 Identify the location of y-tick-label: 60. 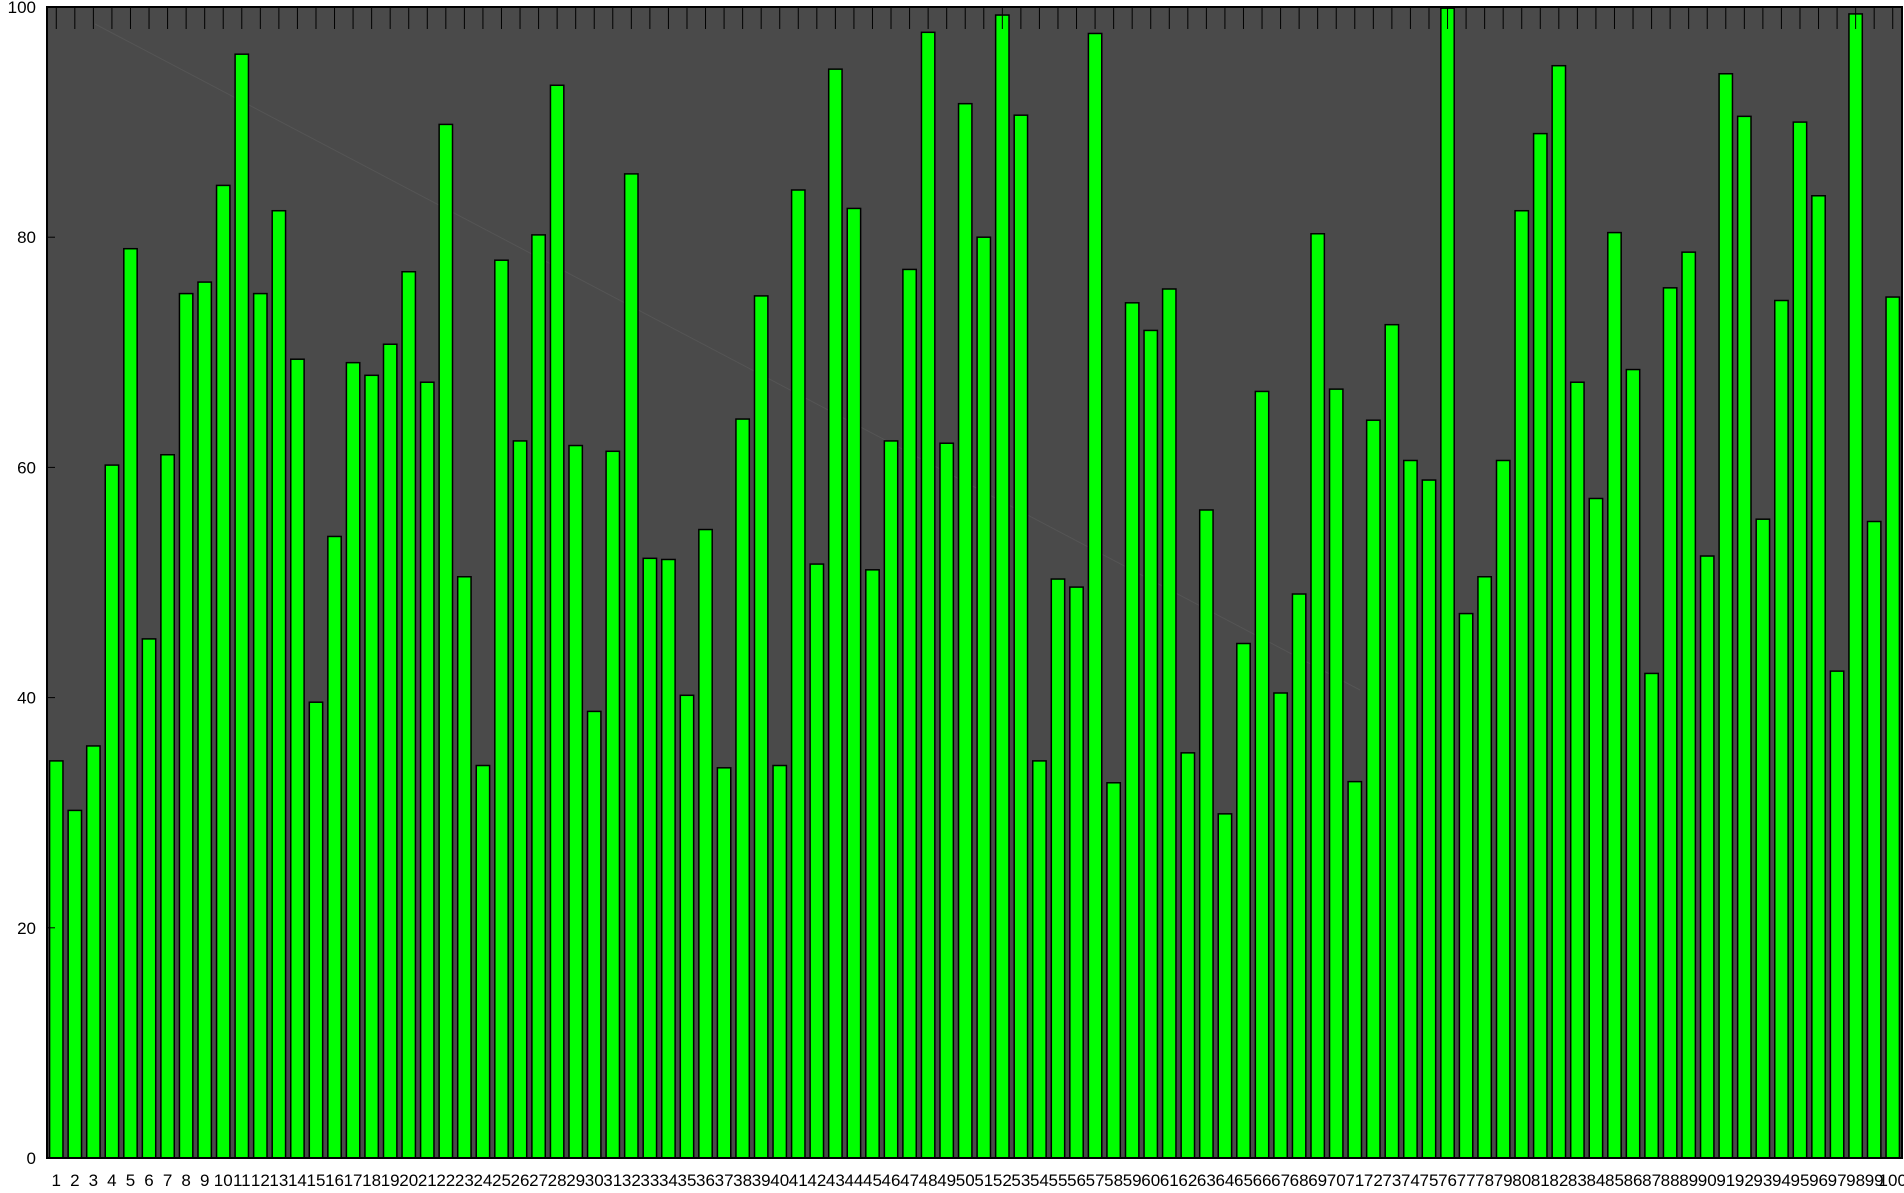
(26, 467).